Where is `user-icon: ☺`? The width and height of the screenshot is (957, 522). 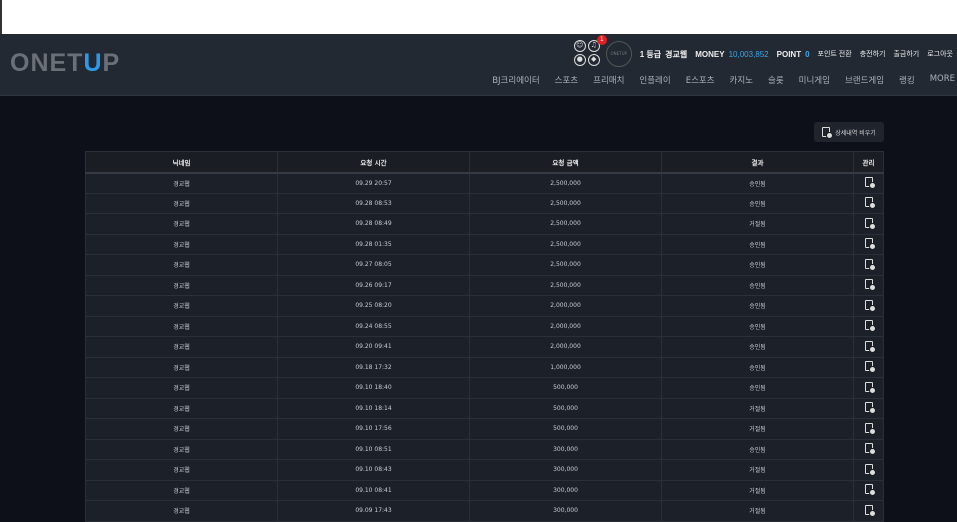
user-icon: ☺ is located at coordinates (579, 46).